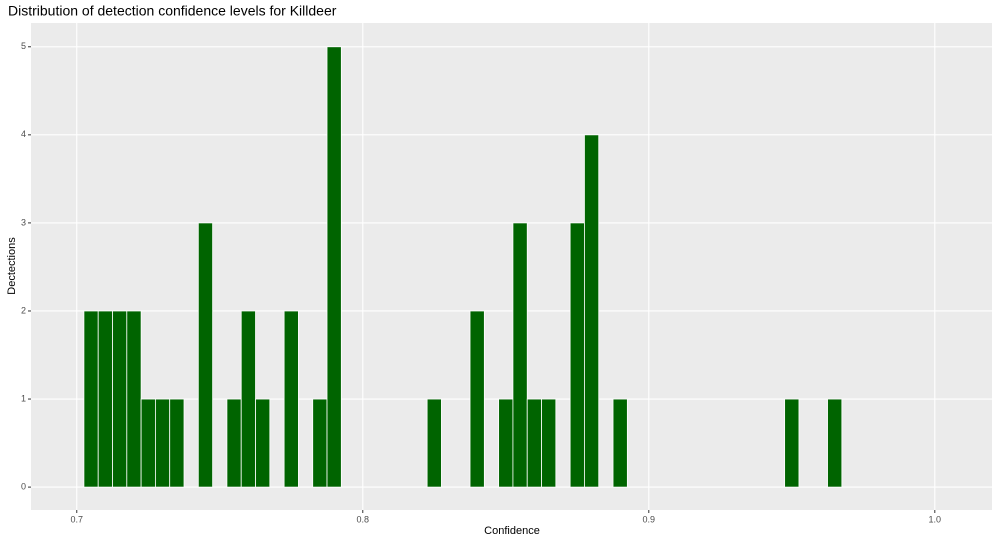 This screenshot has height=543, width=1000. Describe the element at coordinates (23, 46) in the screenshot. I see `y-tick-label: 5` at that location.